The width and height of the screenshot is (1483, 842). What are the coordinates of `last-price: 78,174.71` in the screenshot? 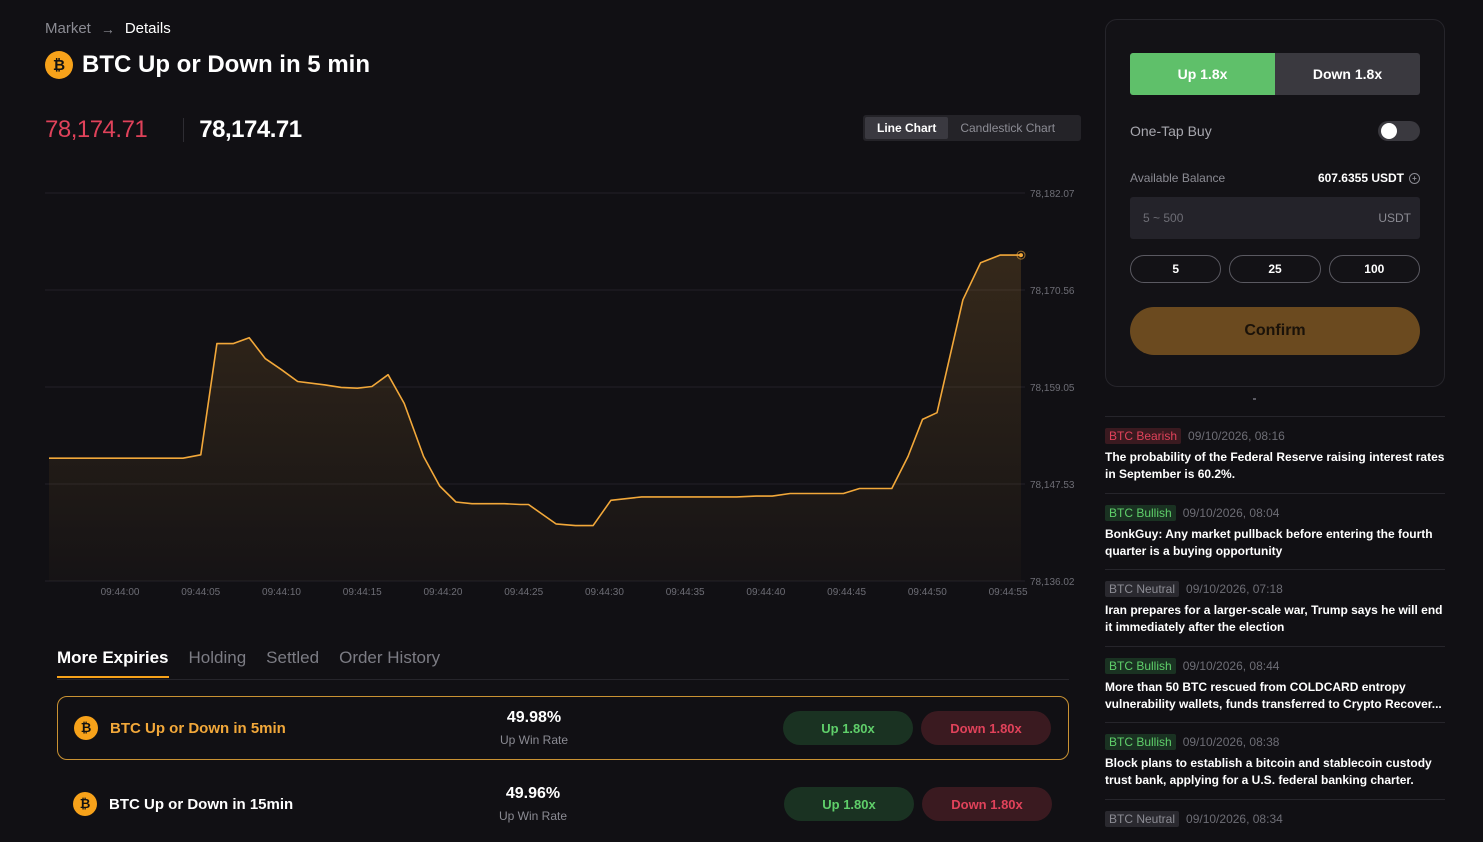 It's located at (250, 129).